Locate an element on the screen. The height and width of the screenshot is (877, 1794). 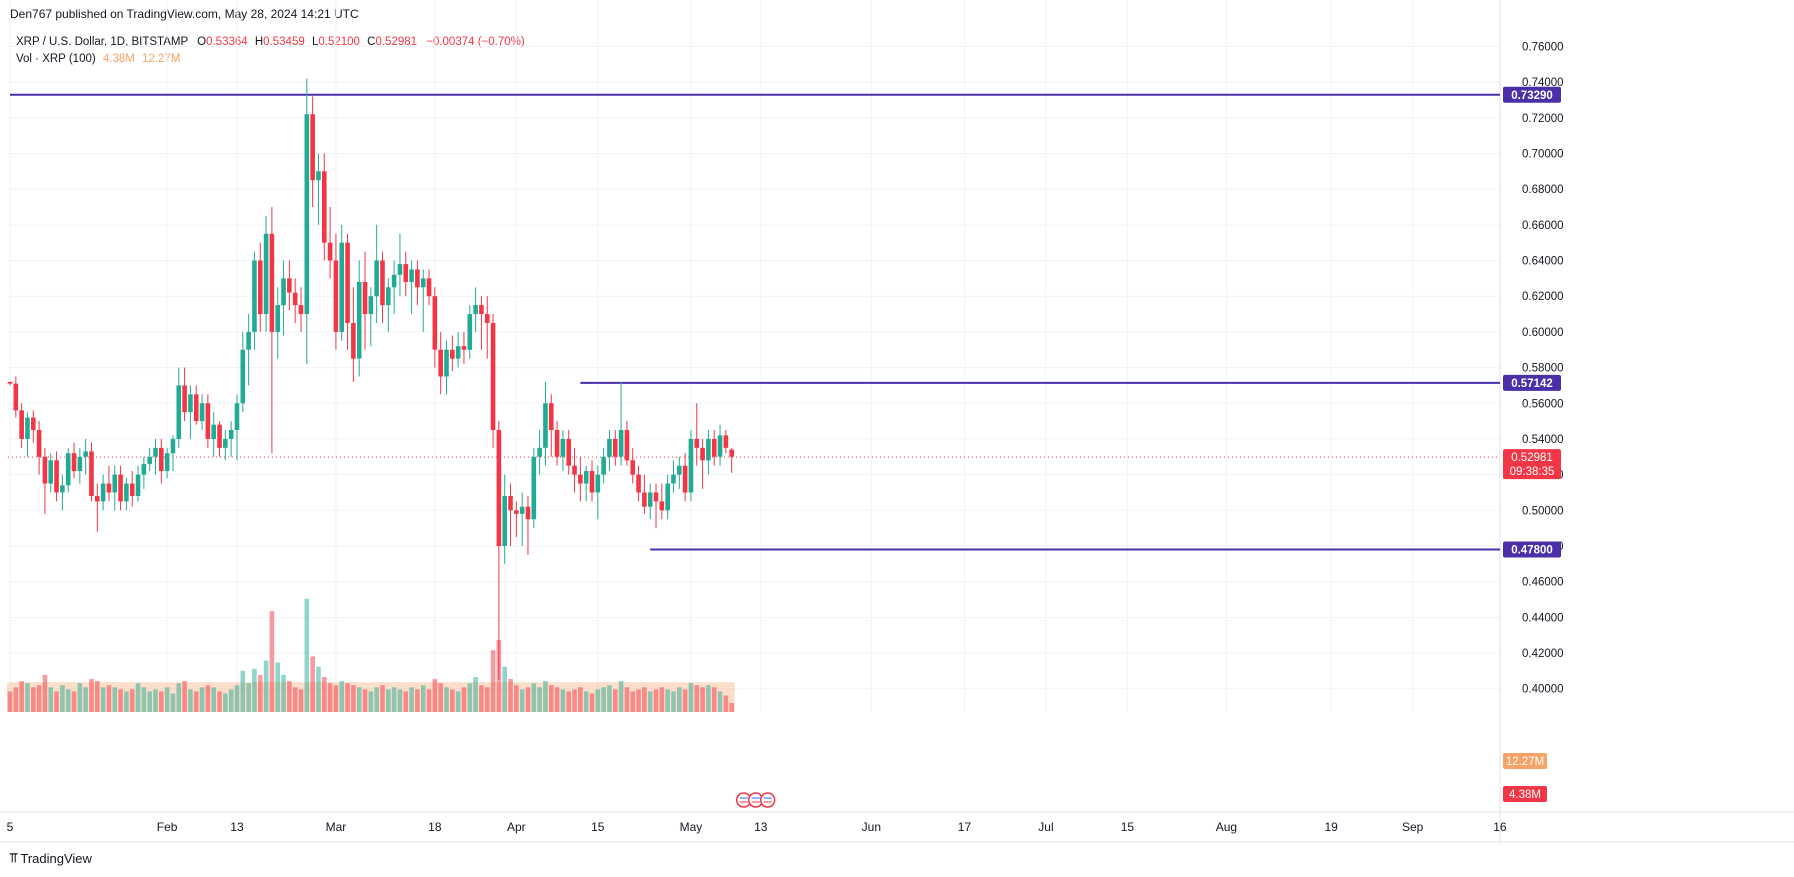
x-tick-label: 17 is located at coordinates (965, 827).